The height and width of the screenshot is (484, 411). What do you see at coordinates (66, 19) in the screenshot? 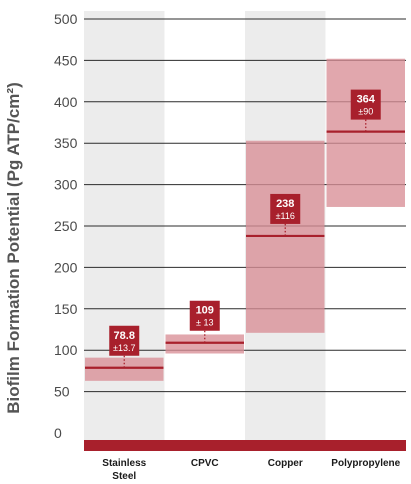
I see `y-tick-label: 500` at bounding box center [66, 19].